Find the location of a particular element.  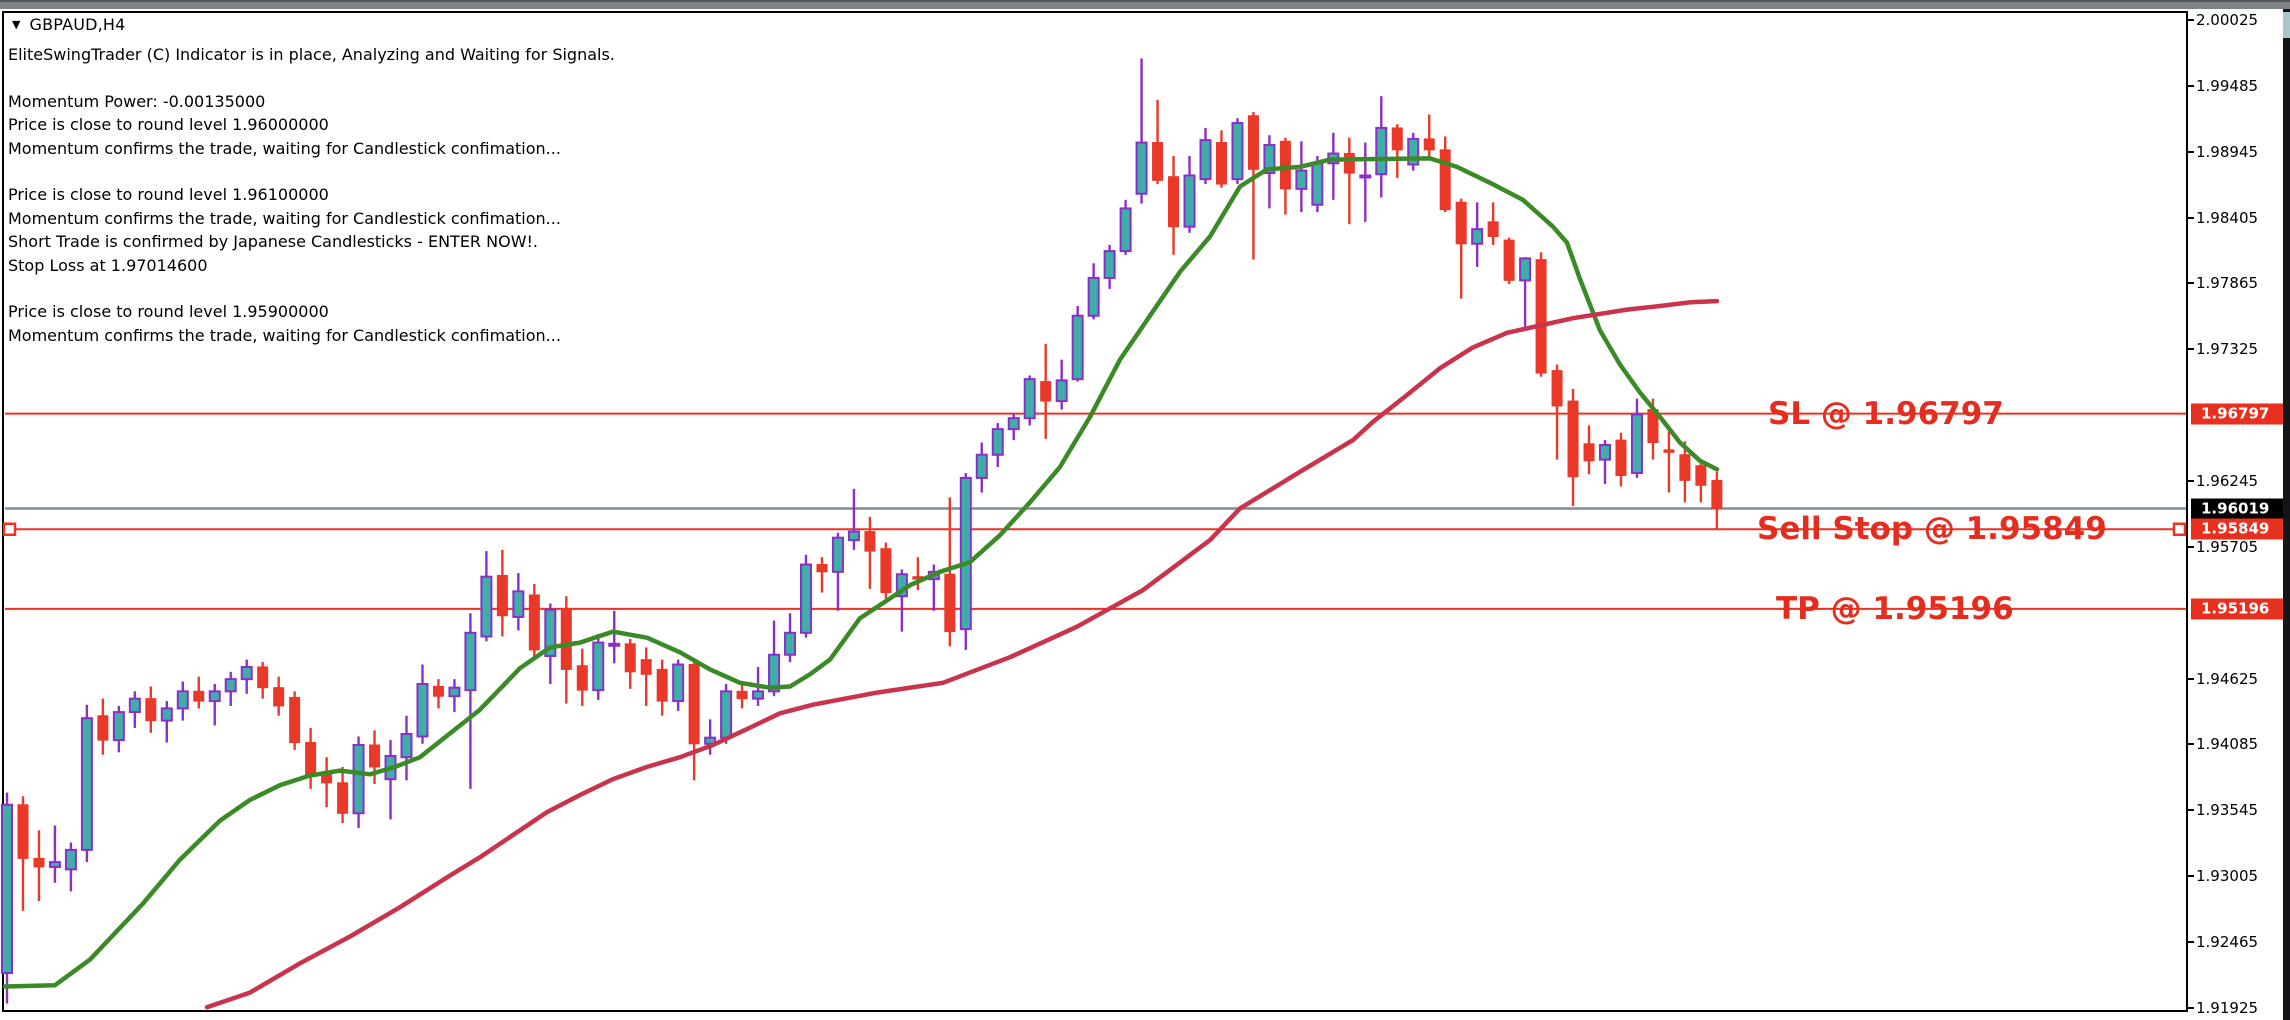

symbol-selector: ▼ GBPAUD,H4 is located at coordinates (69, 24).